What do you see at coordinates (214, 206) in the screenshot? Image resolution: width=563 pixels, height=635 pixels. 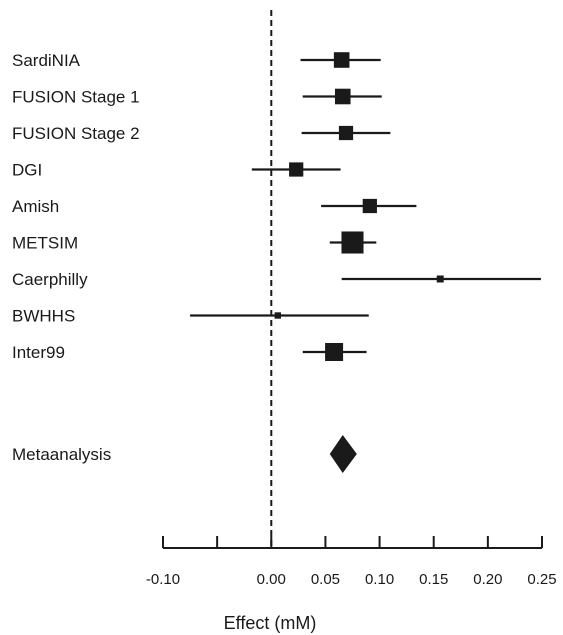 I see `study-row: Amish` at bounding box center [214, 206].